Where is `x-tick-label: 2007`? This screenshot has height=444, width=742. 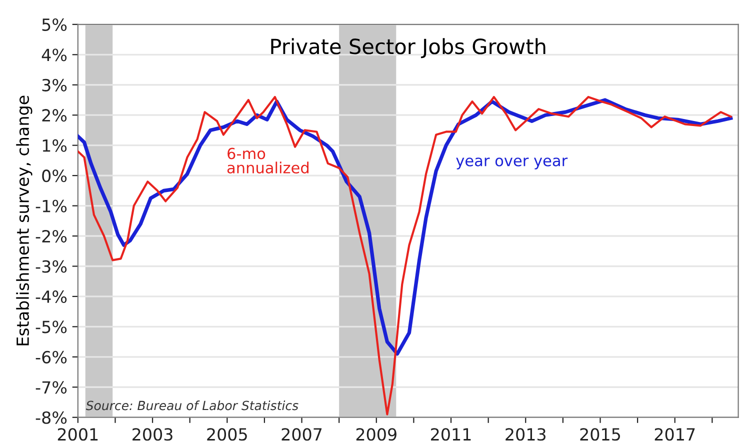
x-tick-label: 2007 is located at coordinates (302, 434).